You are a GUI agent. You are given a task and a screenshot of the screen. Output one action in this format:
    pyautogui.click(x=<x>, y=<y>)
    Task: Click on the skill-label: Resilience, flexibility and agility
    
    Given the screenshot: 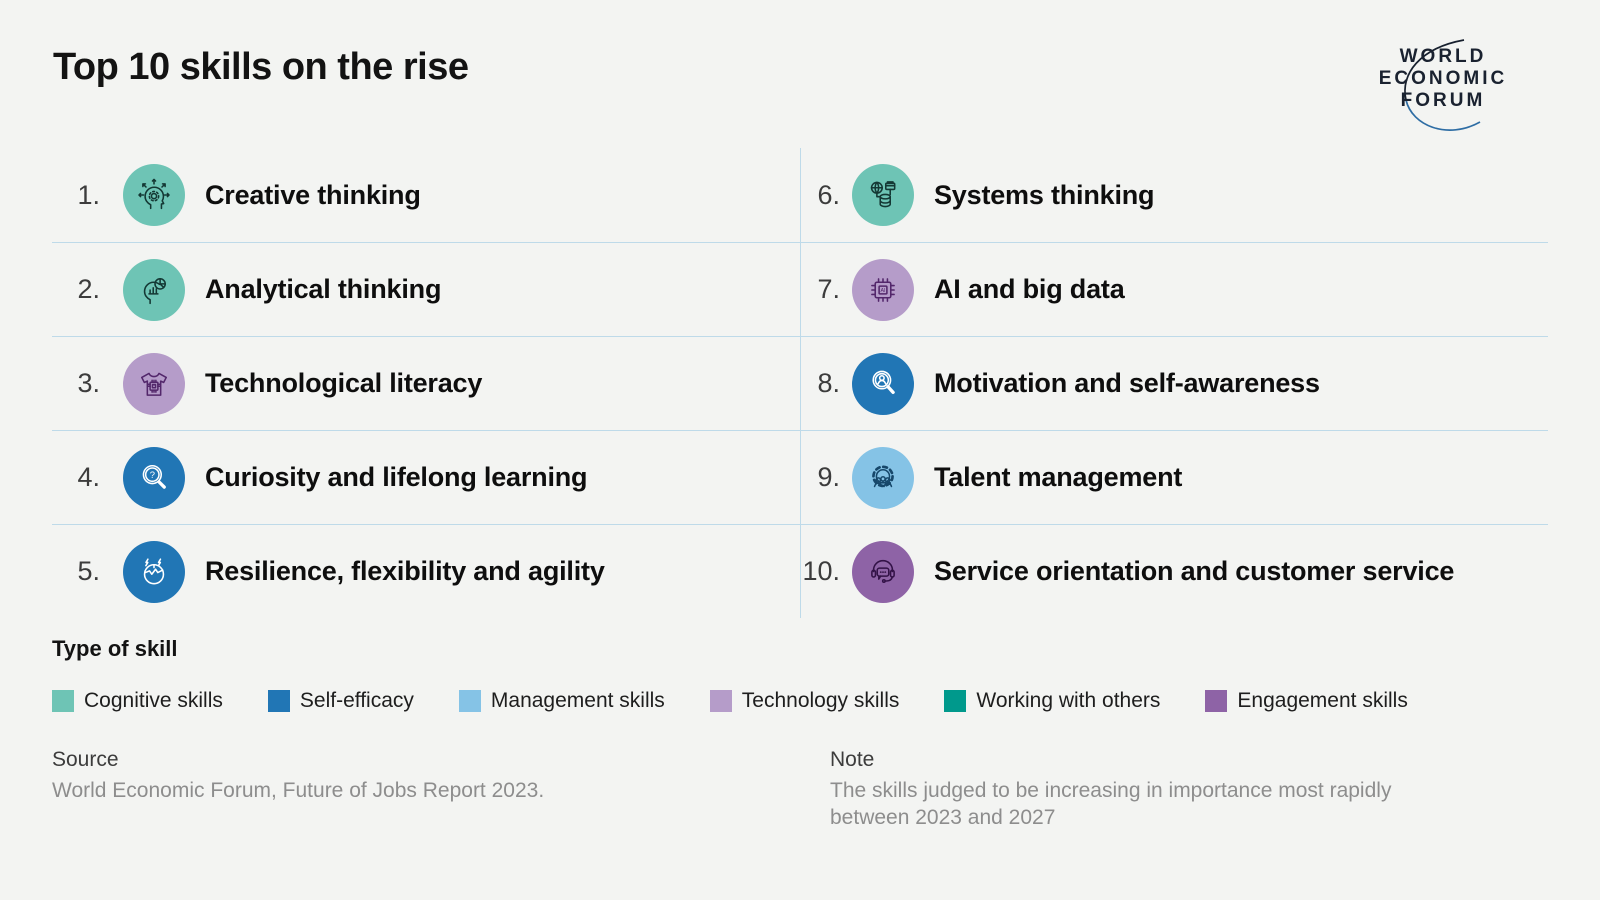 What is the action you would take?
    pyautogui.click(x=405, y=571)
    